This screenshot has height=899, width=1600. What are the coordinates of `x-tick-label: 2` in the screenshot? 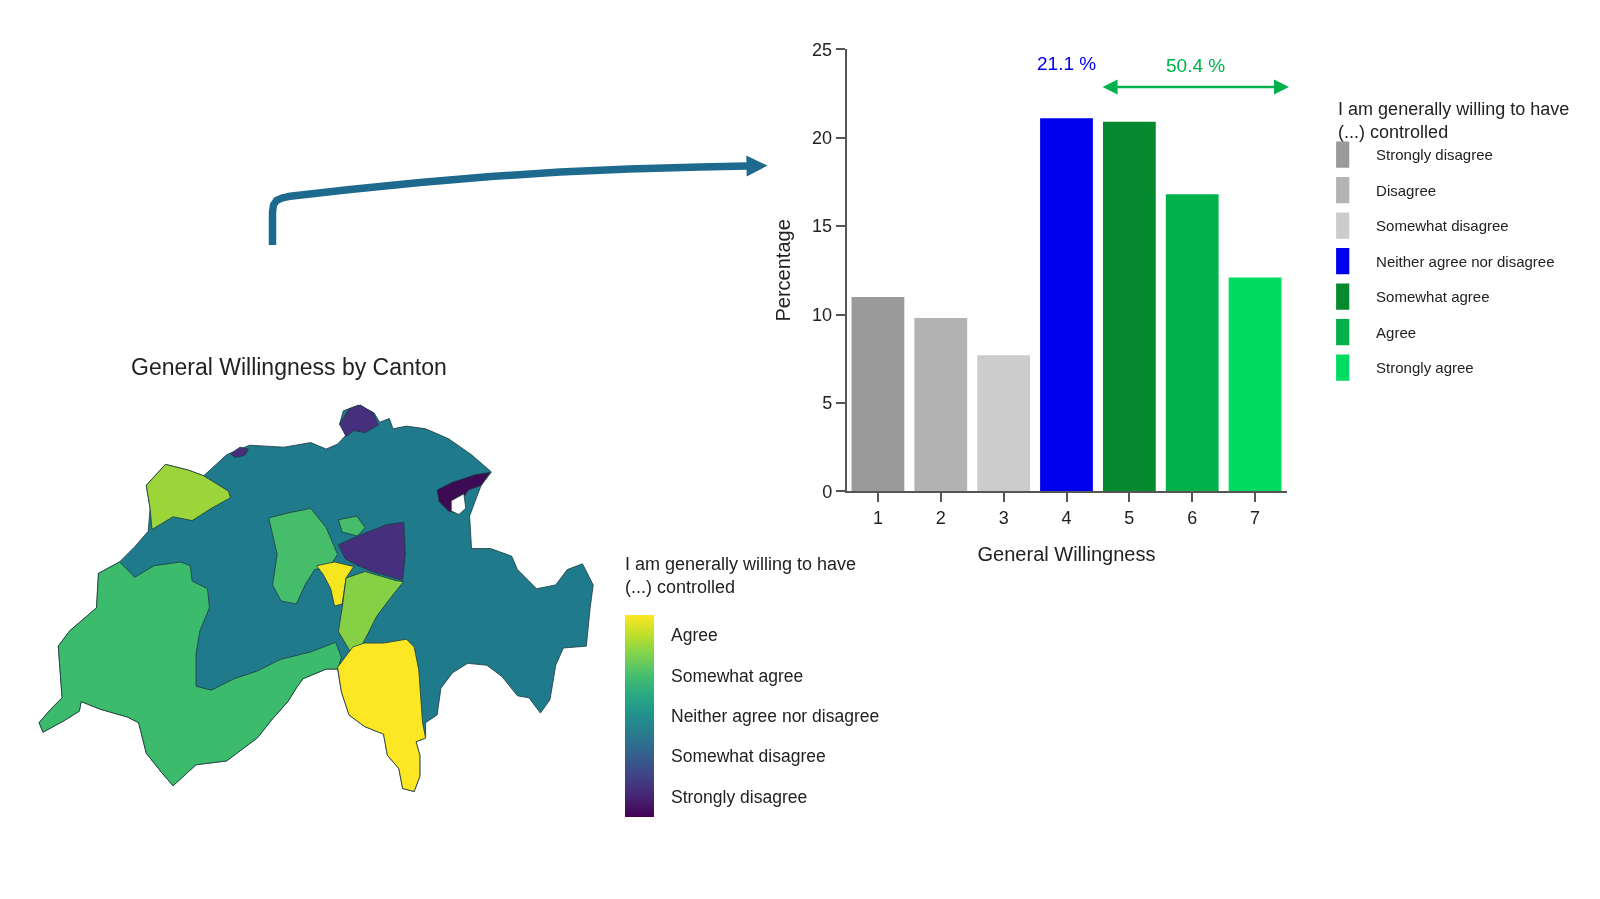 It's located at (940, 517).